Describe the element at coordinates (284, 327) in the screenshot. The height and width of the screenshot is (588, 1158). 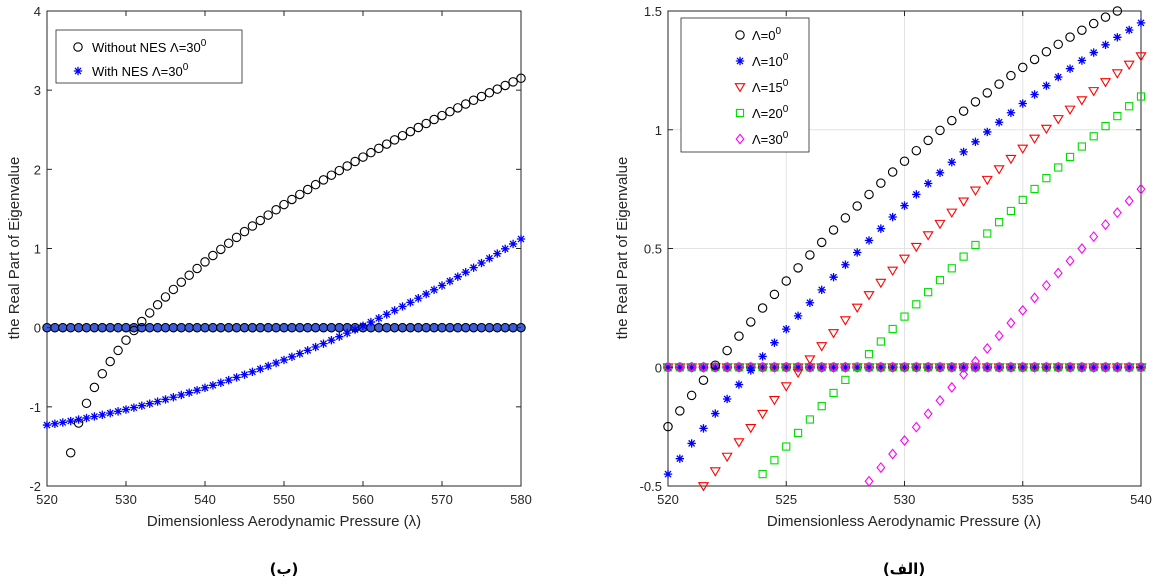
I see `zero-band-left` at that location.